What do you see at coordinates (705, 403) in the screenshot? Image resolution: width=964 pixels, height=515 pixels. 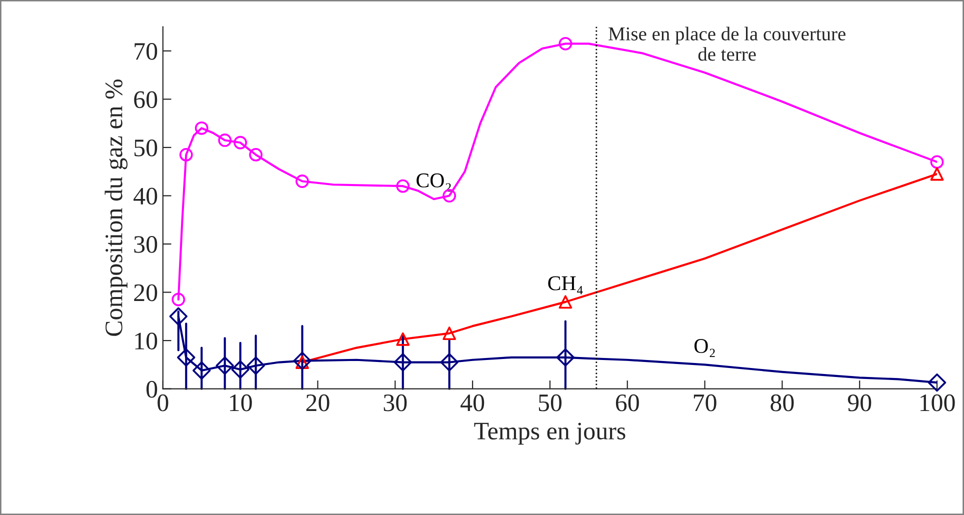 I see `x-tick-label: 70` at bounding box center [705, 403].